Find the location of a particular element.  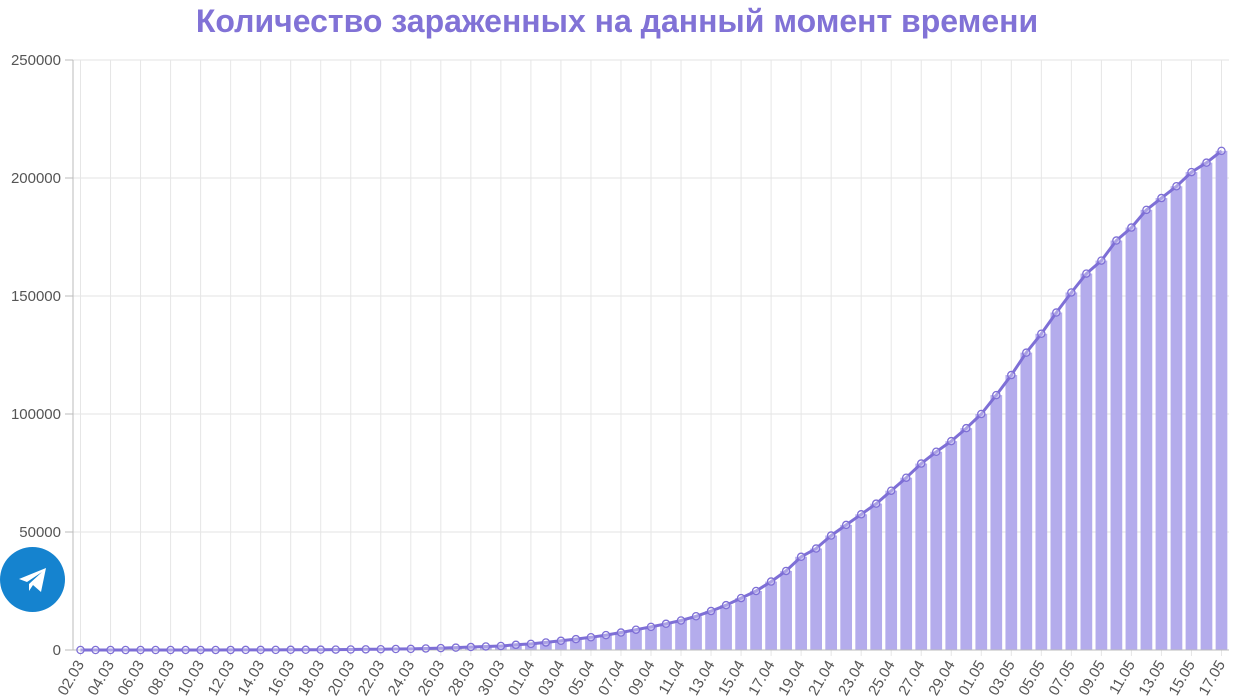

y-tick-label: 250000 is located at coordinates (36, 60).